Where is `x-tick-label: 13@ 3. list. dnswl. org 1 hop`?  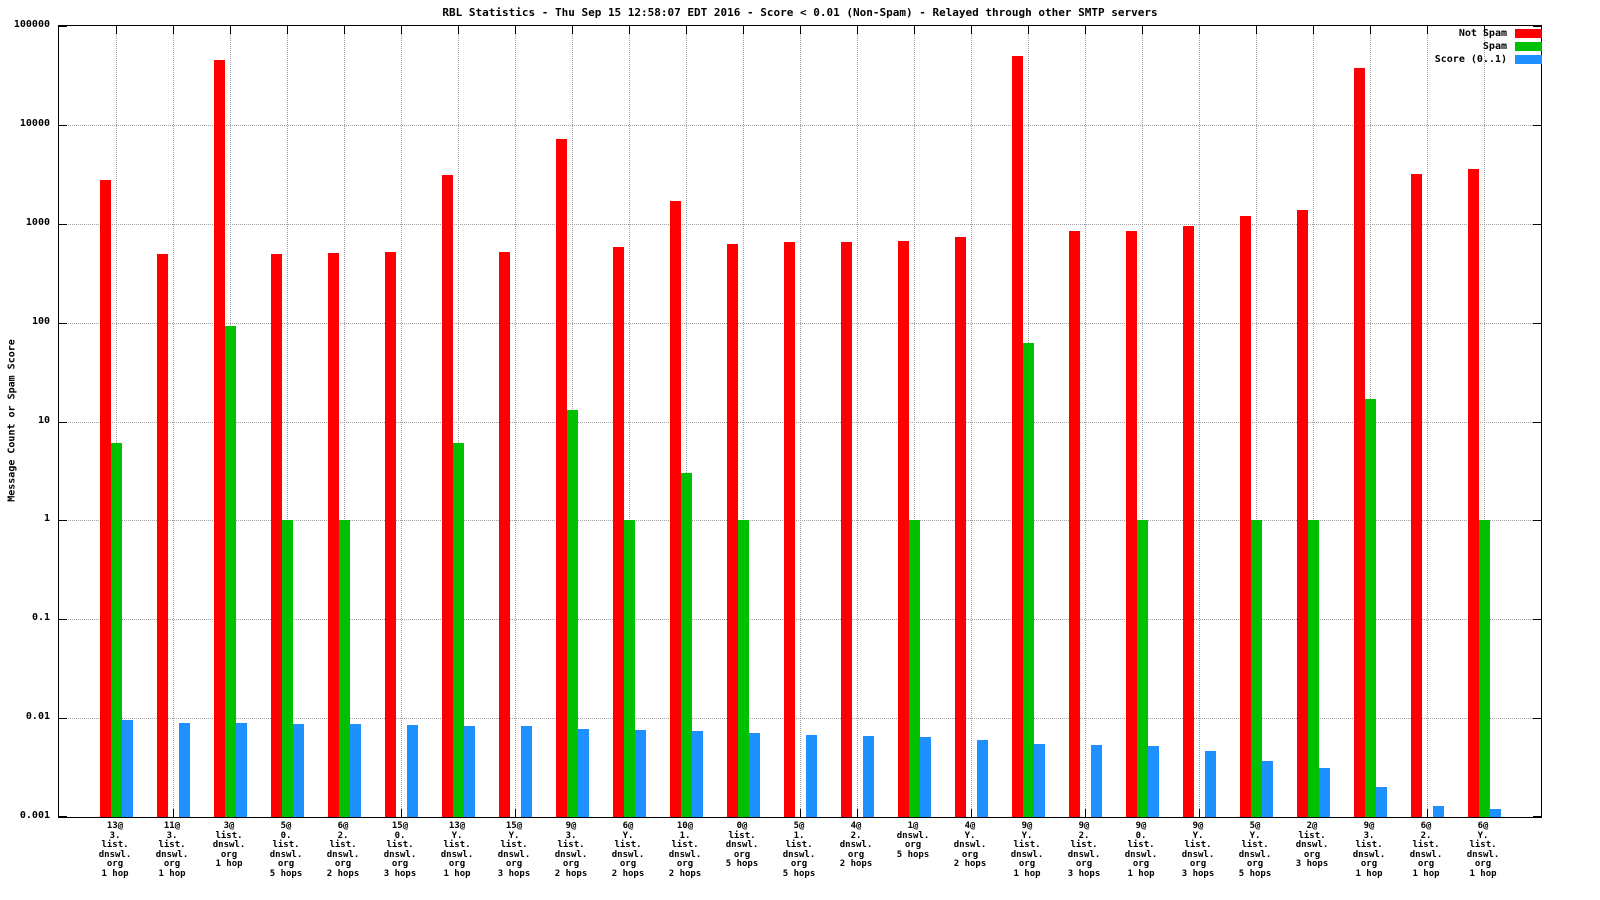
x-tick-label: 13@ 3. list. dnswl. org 1 hop is located at coordinates (115, 850).